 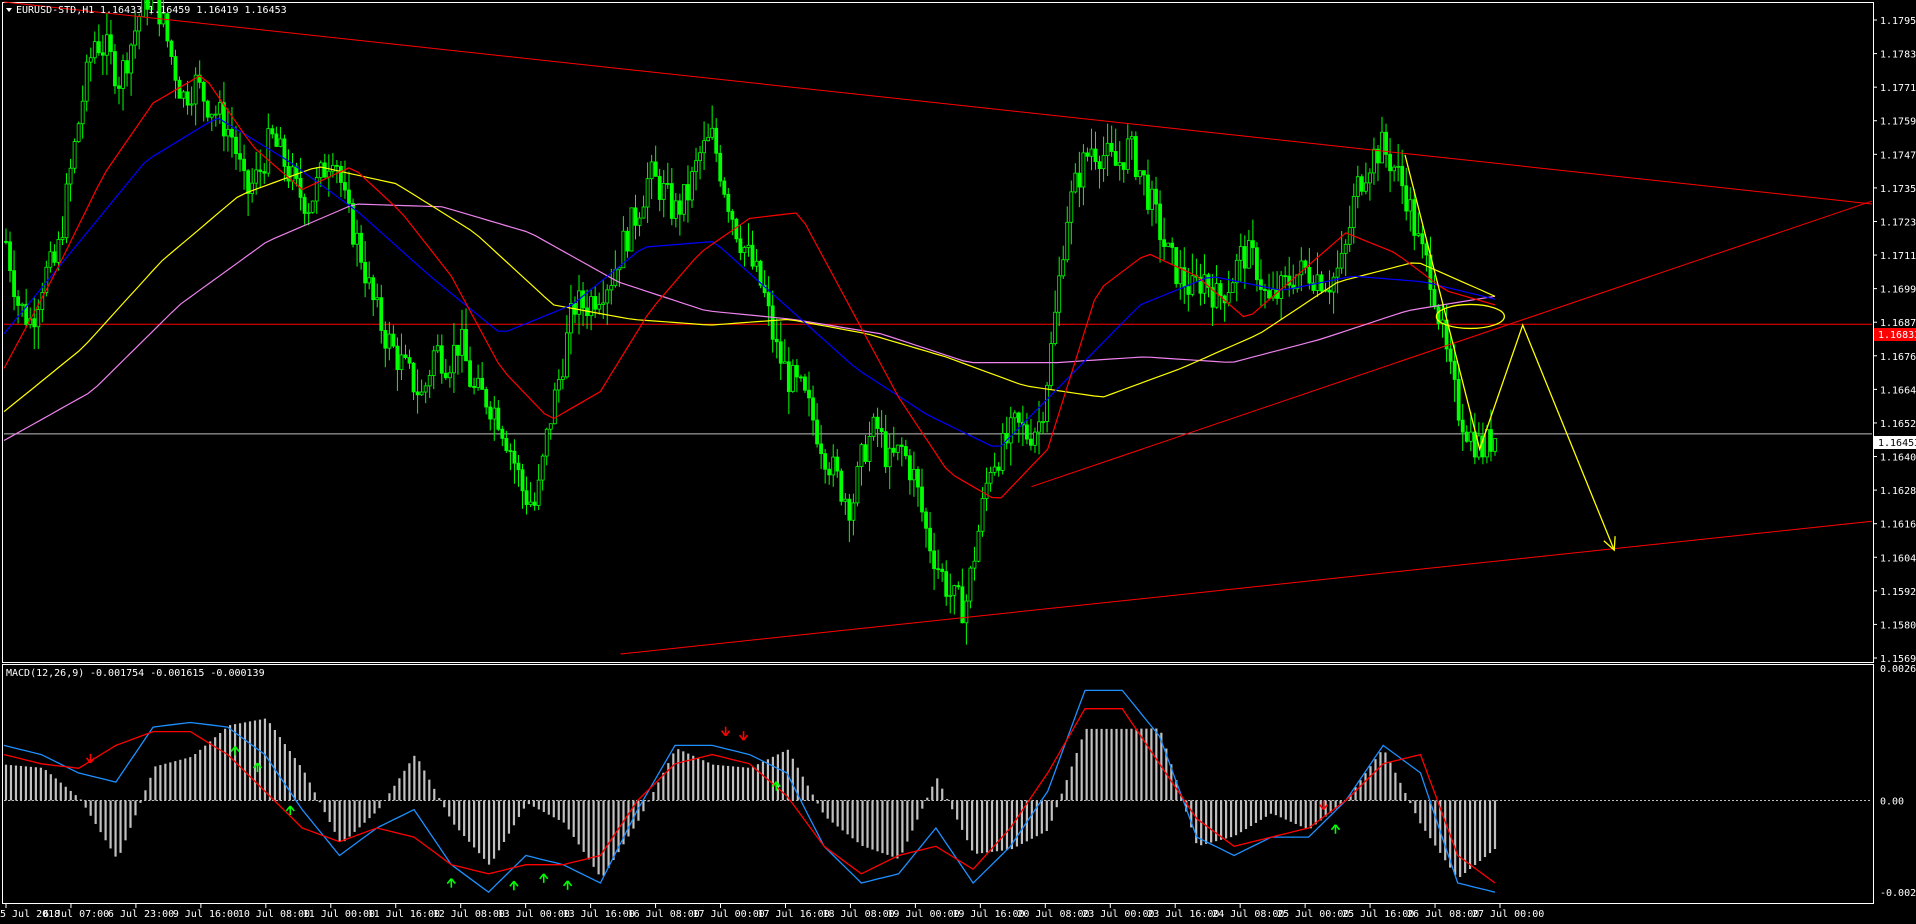 What do you see at coordinates (1898, 424) in the screenshot?
I see `price-axis-label: 1.16520` at bounding box center [1898, 424].